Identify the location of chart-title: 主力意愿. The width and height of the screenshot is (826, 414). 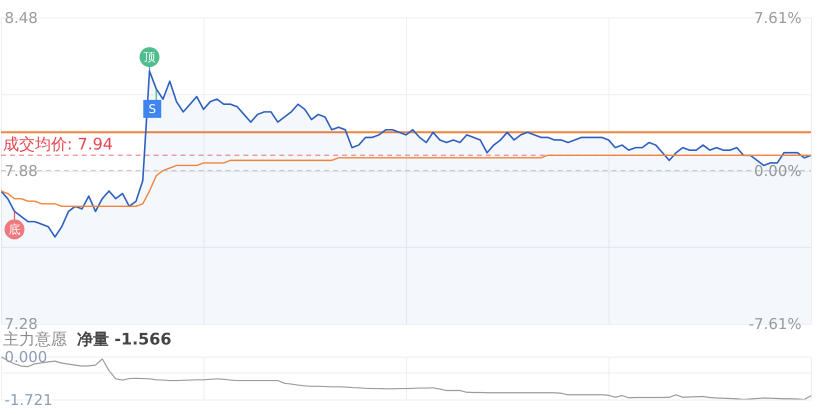
(34, 339).